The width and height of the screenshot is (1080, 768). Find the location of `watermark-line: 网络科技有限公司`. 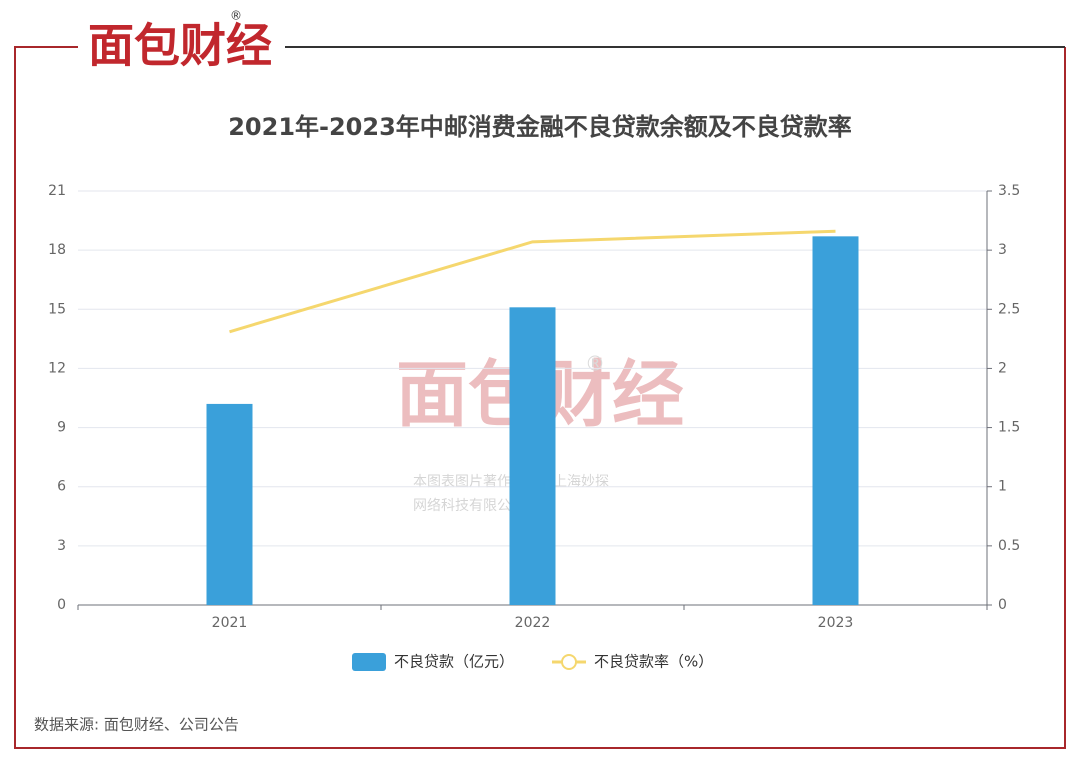

watermark-line: 网络科技有限公司 is located at coordinates (469, 506).